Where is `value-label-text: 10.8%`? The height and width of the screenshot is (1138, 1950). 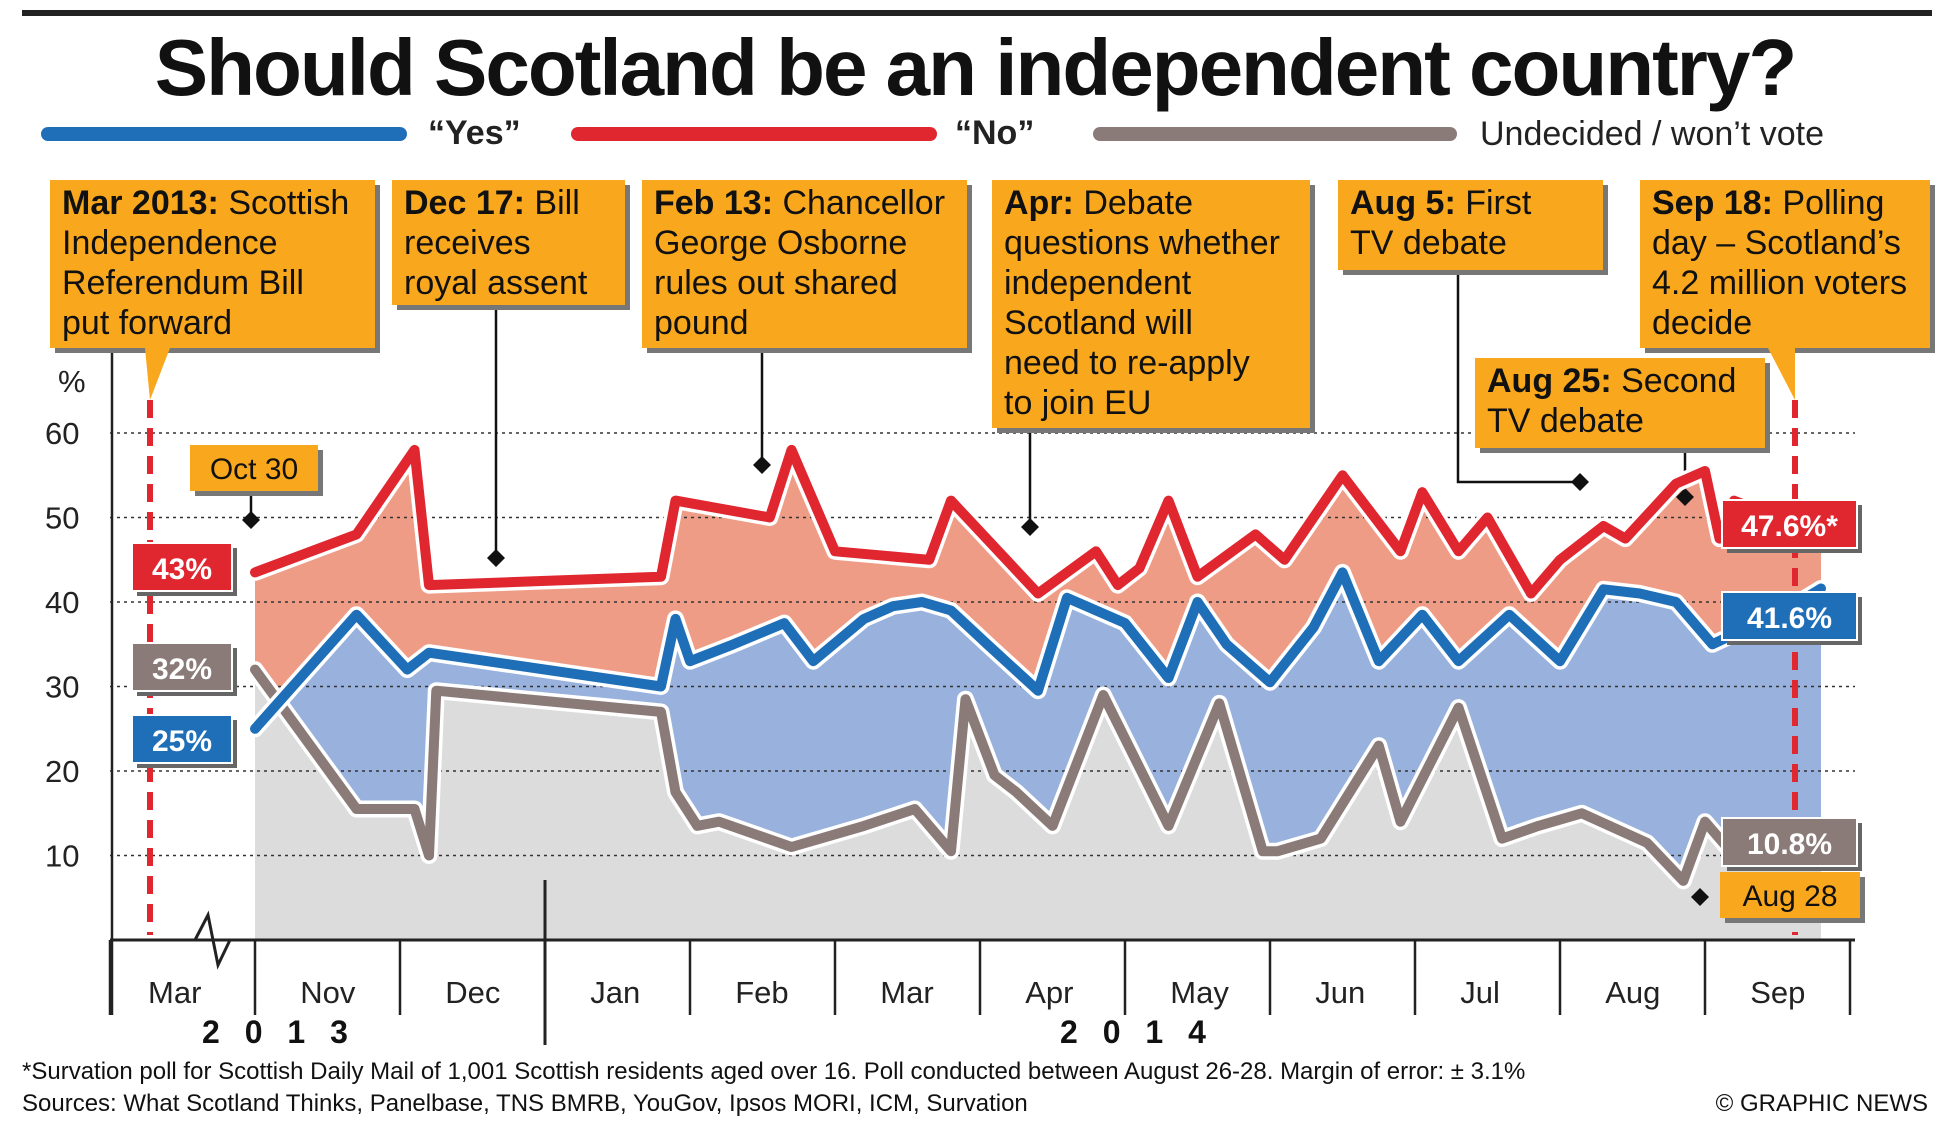 value-label-text: 10.8% is located at coordinates (1789, 844).